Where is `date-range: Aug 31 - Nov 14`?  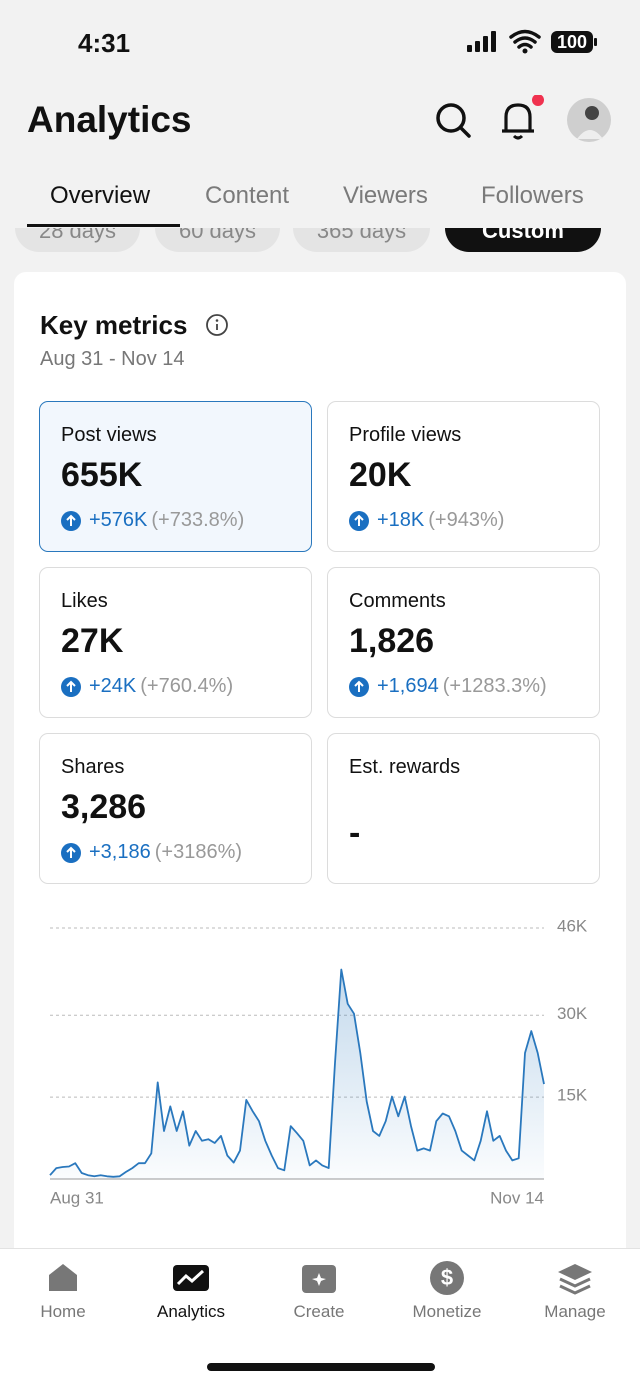 date-range: Aug 31 - Nov 14 is located at coordinates (112, 359).